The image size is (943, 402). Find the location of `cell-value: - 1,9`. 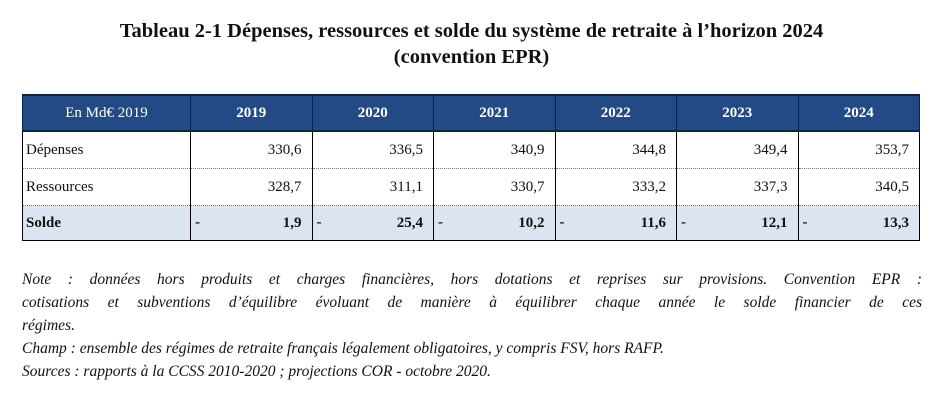

cell-value: - 1,9 is located at coordinates (251, 223).